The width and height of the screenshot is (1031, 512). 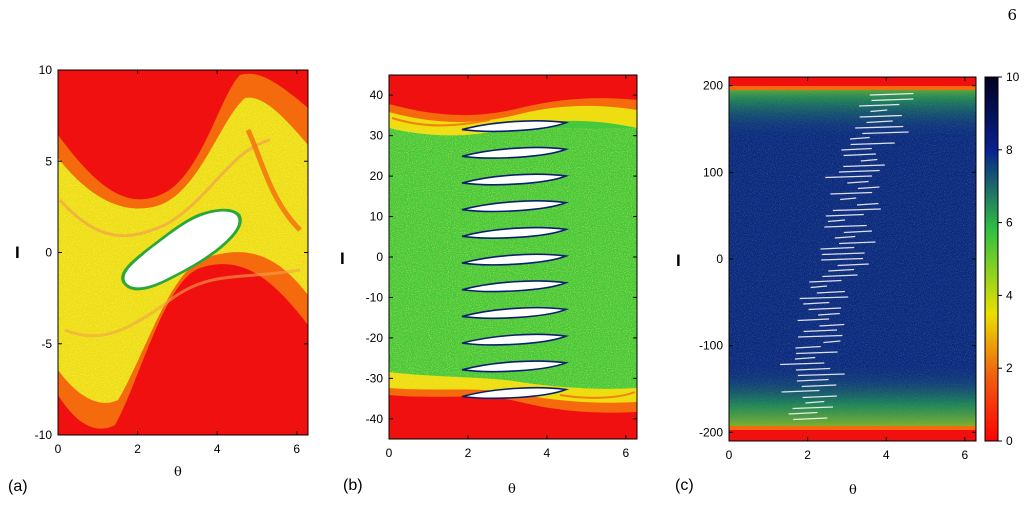 What do you see at coordinates (853, 490) in the screenshot?
I see `panel-c-xlabel: θ` at bounding box center [853, 490].